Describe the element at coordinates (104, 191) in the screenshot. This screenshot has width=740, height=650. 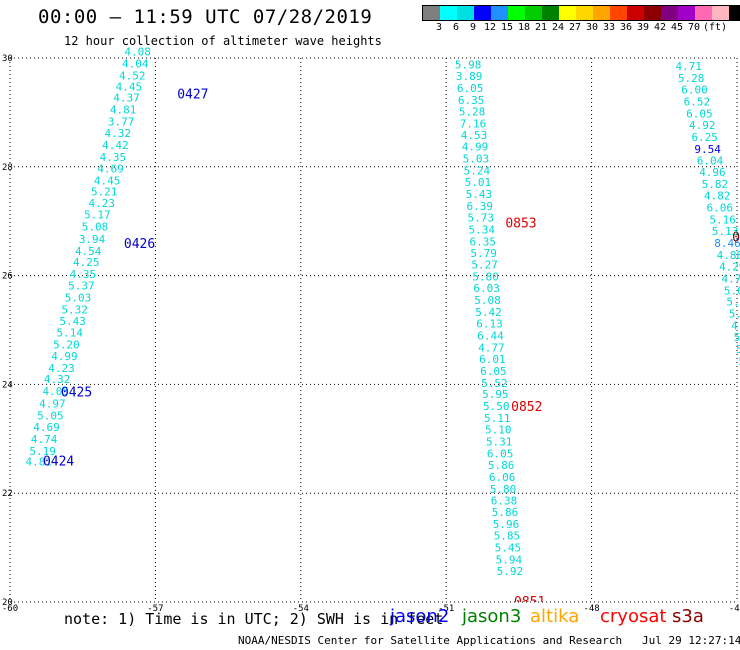
I see `wave-height-value: 5.21` at that location.